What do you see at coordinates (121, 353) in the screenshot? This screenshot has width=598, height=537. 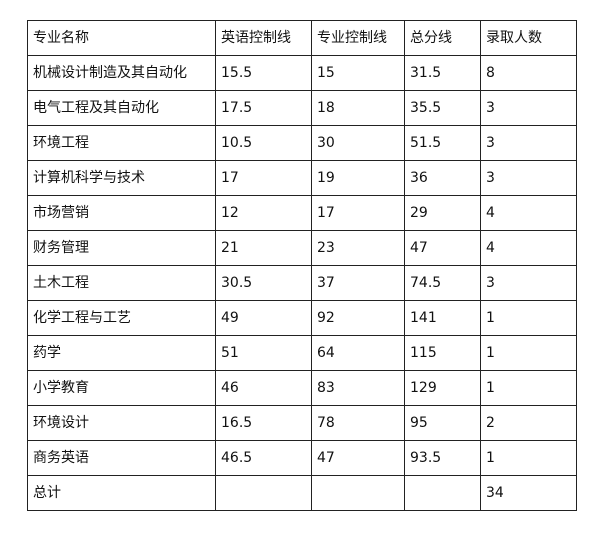 I see `cell-major-name: 药学` at bounding box center [121, 353].